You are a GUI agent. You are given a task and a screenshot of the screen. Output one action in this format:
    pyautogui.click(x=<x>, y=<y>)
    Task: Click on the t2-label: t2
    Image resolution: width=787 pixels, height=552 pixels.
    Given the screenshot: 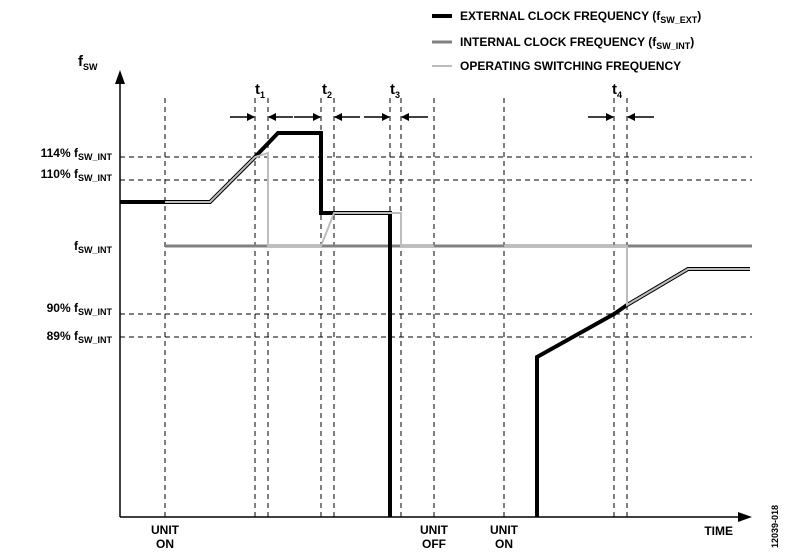 What is the action you would take?
    pyautogui.click(x=327, y=90)
    